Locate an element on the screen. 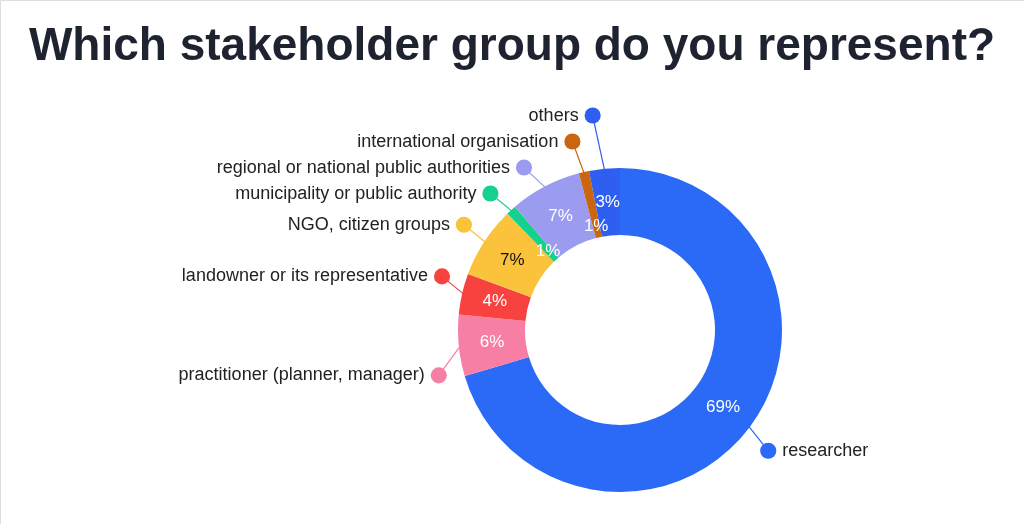 The width and height of the screenshot is (1024, 524). legend-label: international organisation is located at coordinates (458, 140).